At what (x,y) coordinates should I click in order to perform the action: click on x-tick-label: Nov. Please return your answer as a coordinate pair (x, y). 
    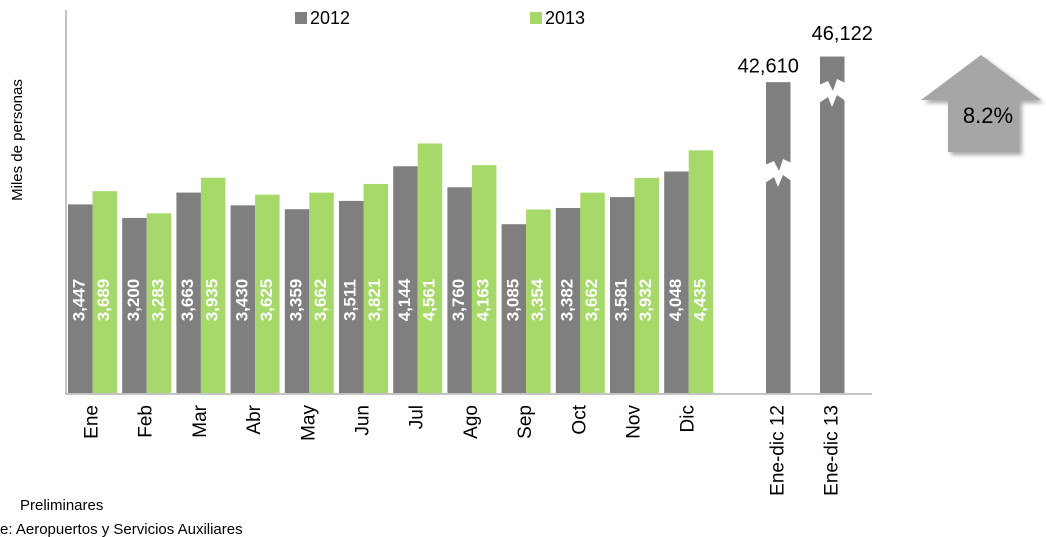
    Looking at the image, I should click on (634, 422).